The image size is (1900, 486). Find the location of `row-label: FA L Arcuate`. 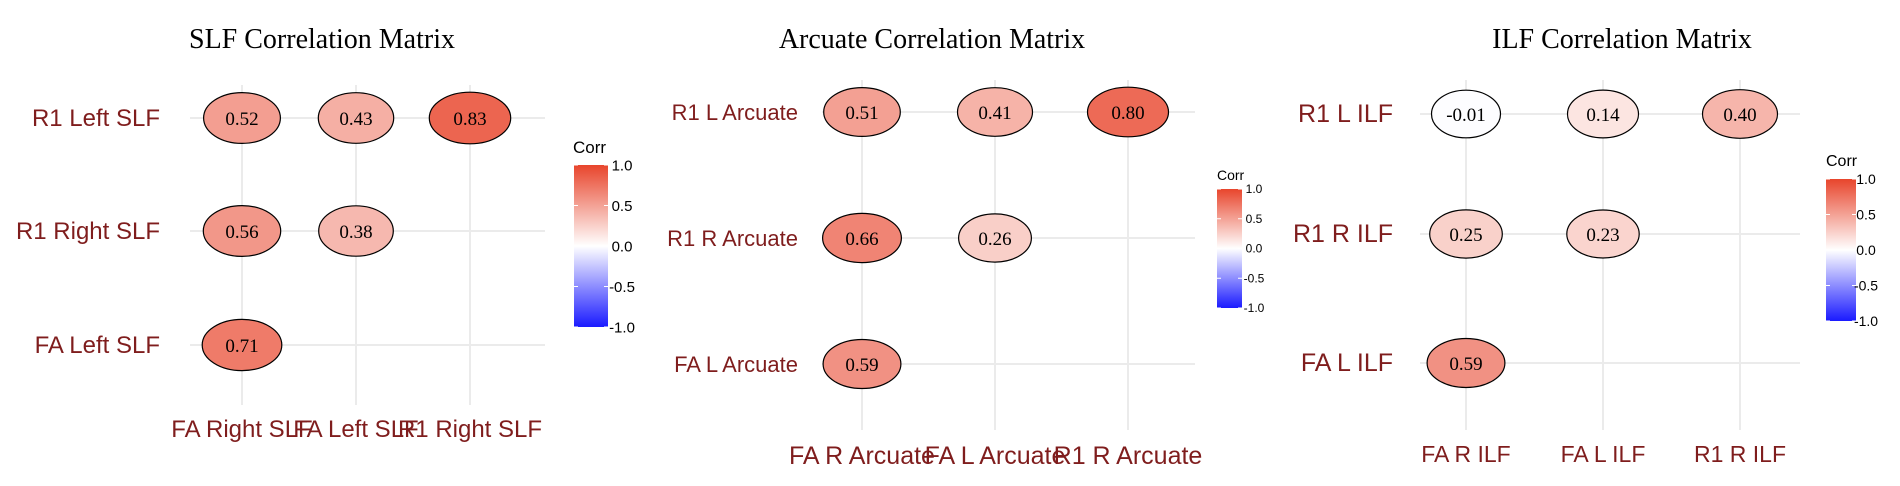

row-label: FA L Arcuate is located at coordinates (736, 364).